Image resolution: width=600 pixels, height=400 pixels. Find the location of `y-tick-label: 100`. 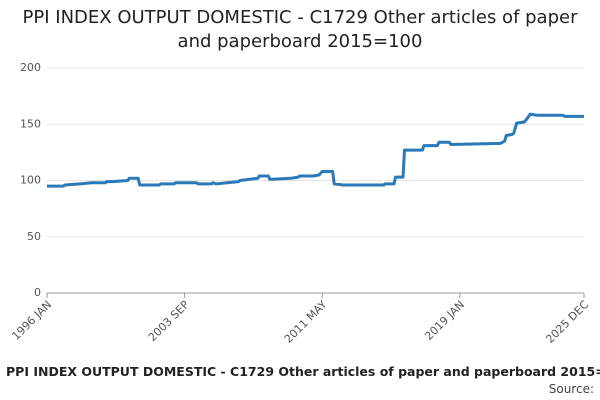

y-tick-label: 100 is located at coordinates (30, 180).